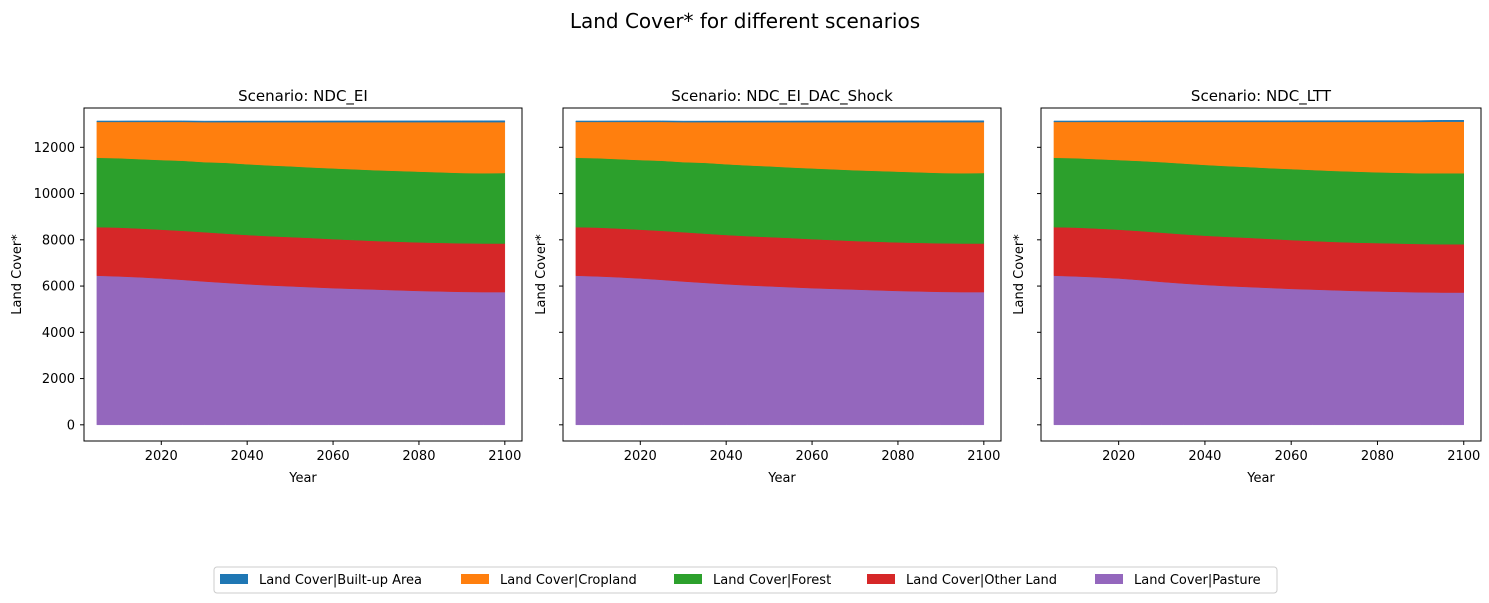 The height and width of the screenshot is (603, 1489). Describe the element at coordinates (58, 287) in the screenshot. I see `y-tick-label: 6000` at that location.